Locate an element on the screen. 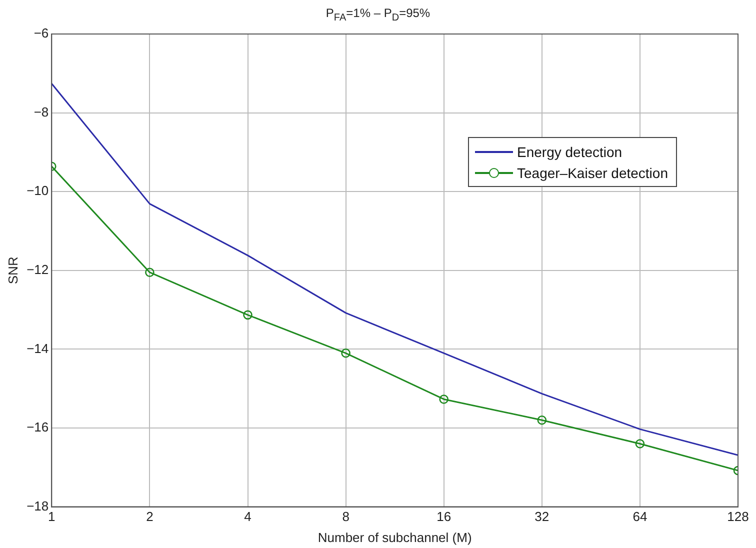 Image resolution: width=756 pixels, height=548 pixels. y-tick-label: −14 is located at coordinates (37, 348).